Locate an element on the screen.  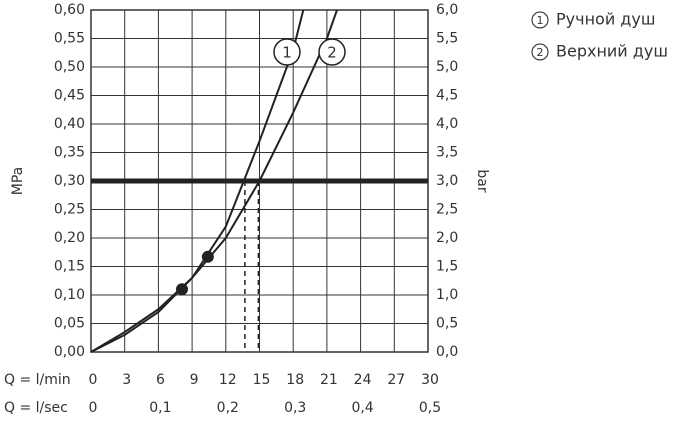
y2-tick-label: 2,0 is located at coordinates (447, 238).